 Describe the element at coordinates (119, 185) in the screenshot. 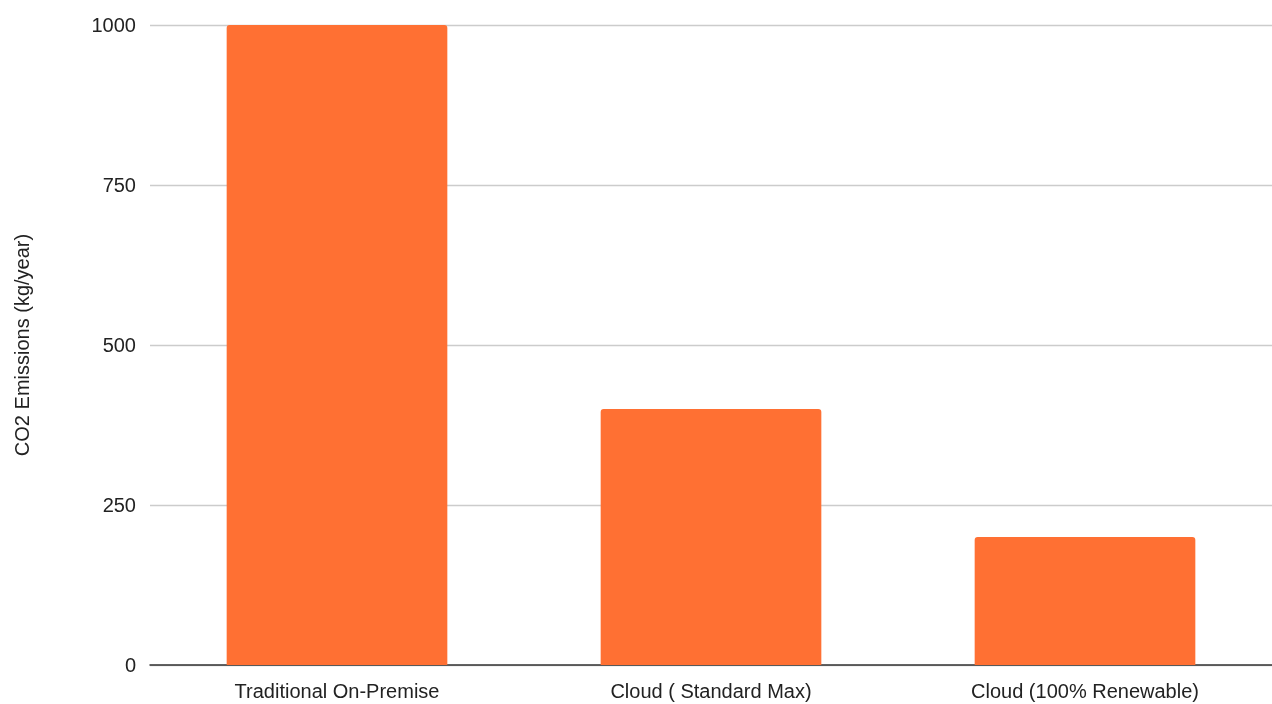

I see `y-tick-label: 750` at that location.